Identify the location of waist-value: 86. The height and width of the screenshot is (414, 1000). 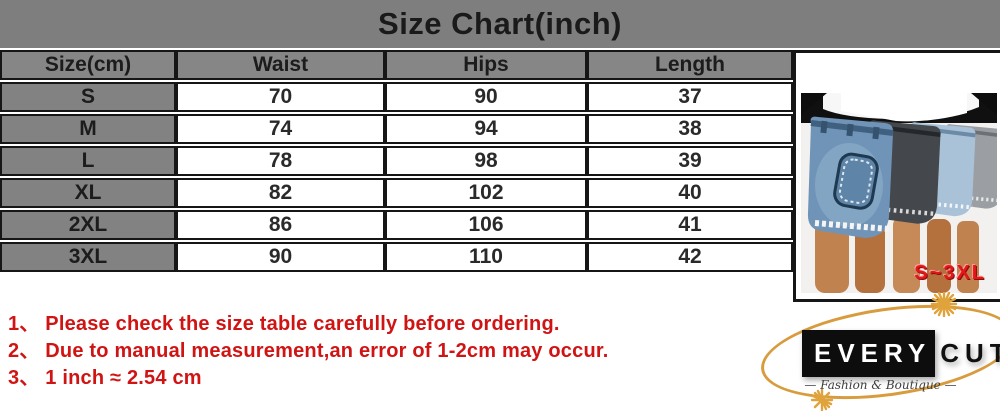
(280, 225).